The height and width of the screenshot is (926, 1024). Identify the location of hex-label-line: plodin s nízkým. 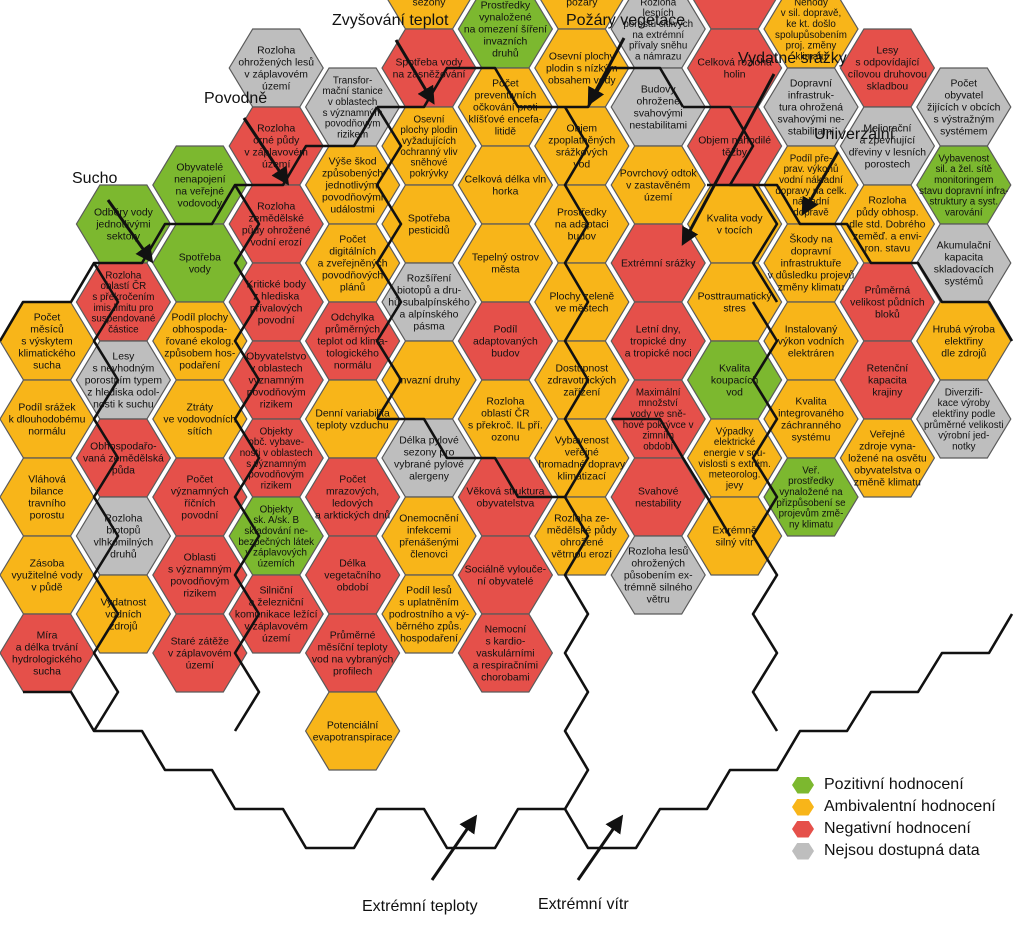
(582, 69).